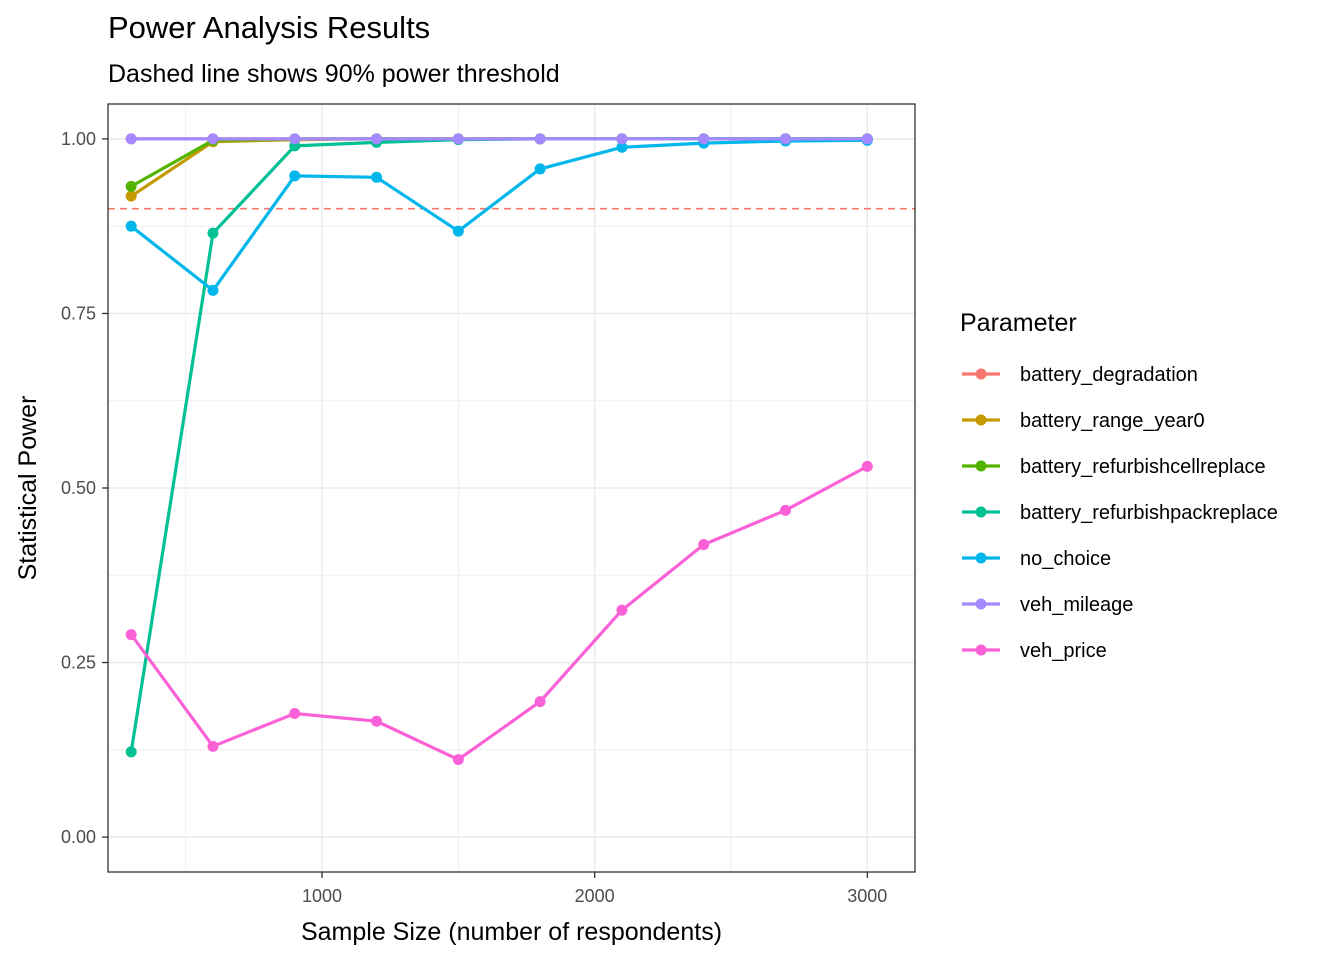  What do you see at coordinates (78, 663) in the screenshot?
I see `y-tick-label: 0.25` at bounding box center [78, 663].